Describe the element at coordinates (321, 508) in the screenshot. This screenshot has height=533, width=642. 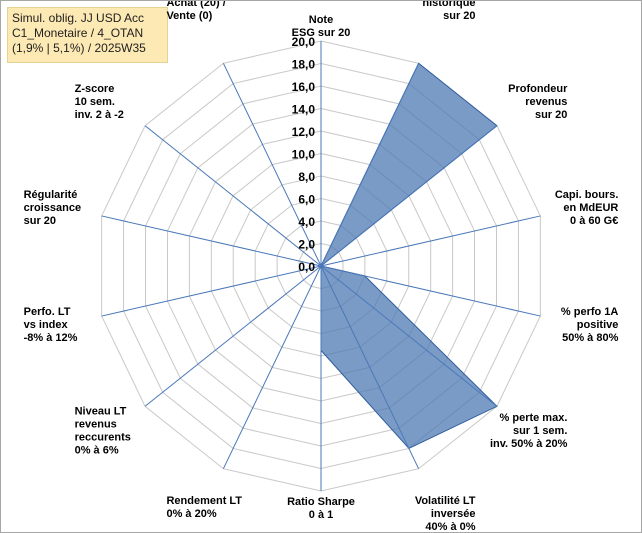
I see `axis-label: Ratio Sharpe 0 à 1` at that location.